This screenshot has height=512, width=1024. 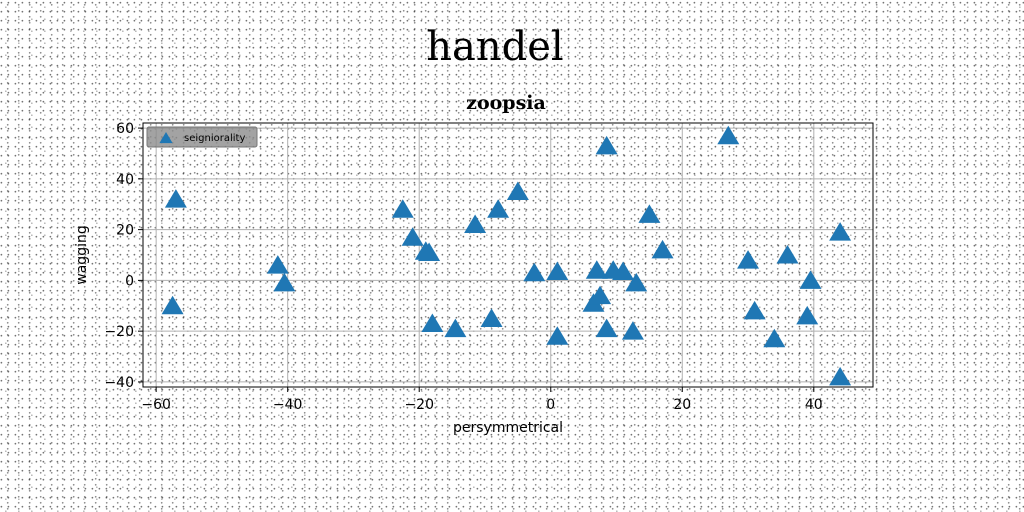 I want to click on y-tick-label: −40, so click(x=119, y=383).